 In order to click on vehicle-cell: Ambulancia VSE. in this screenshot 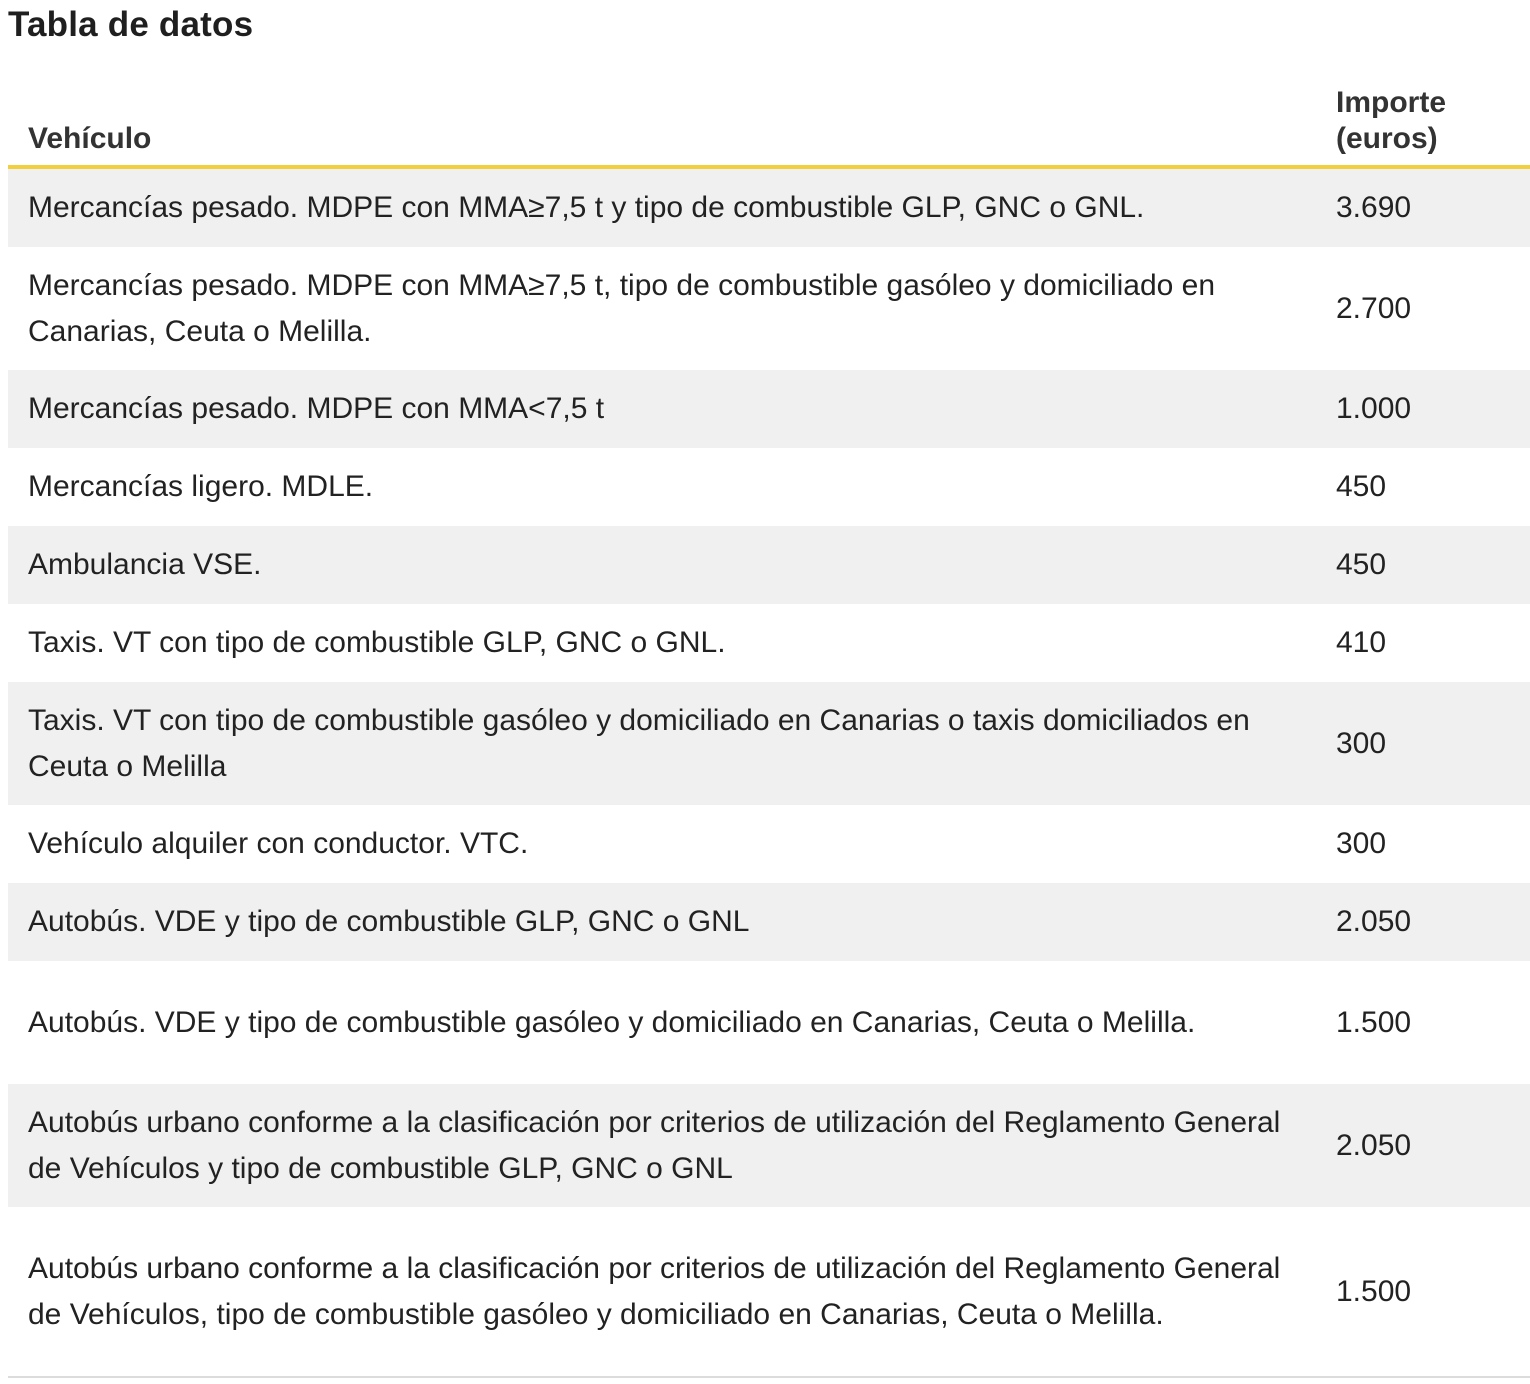, I will do `click(662, 565)`.